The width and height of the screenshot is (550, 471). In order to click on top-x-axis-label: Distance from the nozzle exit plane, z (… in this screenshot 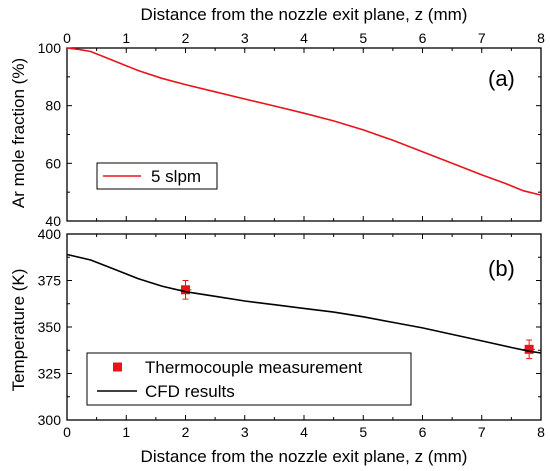, I will do `click(304, 14)`.